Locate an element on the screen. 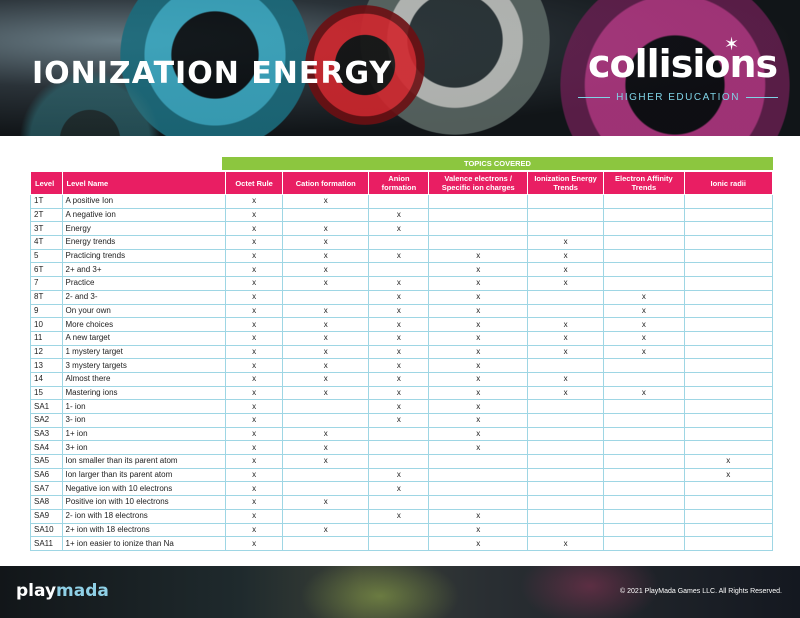  level-name-cell: Energy is located at coordinates (144, 229).